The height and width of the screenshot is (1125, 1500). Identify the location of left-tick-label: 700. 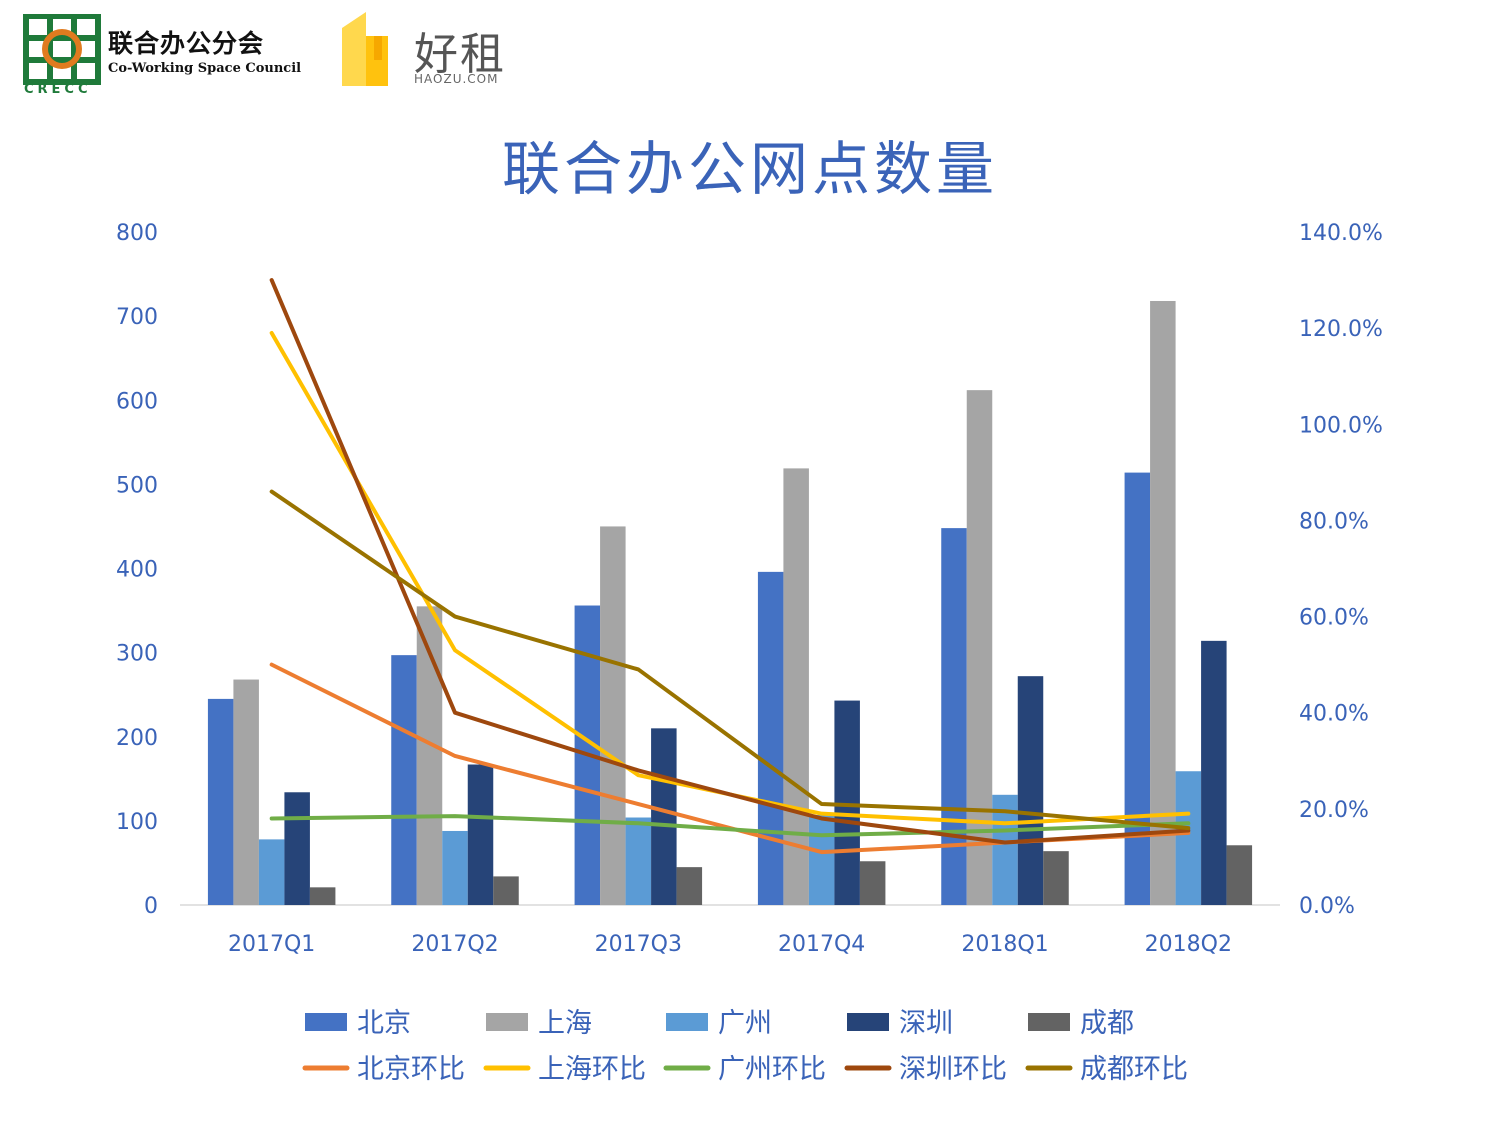
(137, 317).